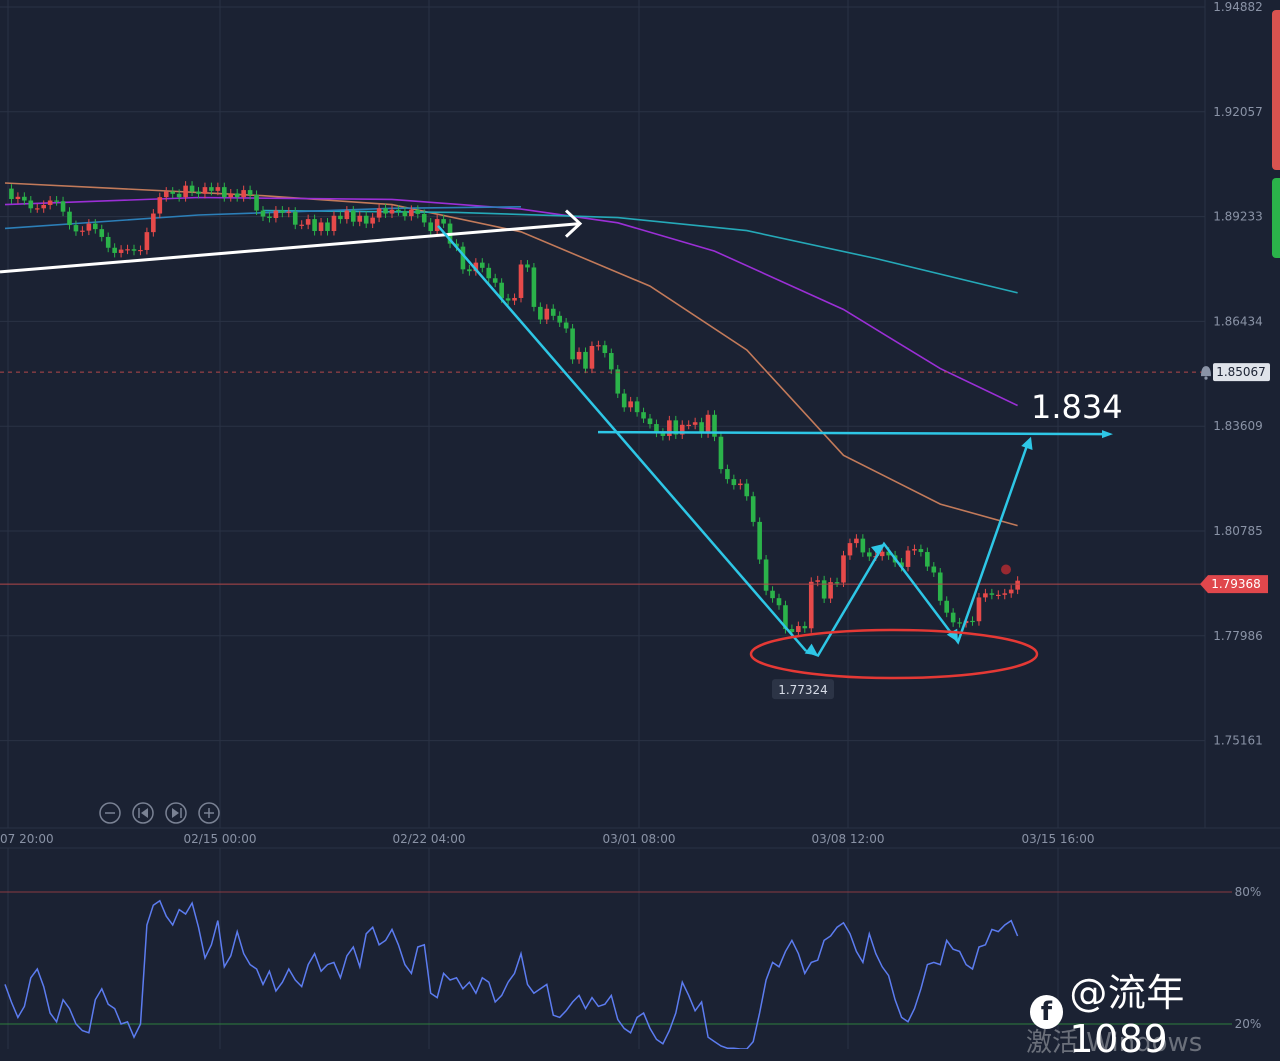 This screenshot has width=1280, height=1061. I want to click on price-tick-label: 1.92057, so click(1238, 112).